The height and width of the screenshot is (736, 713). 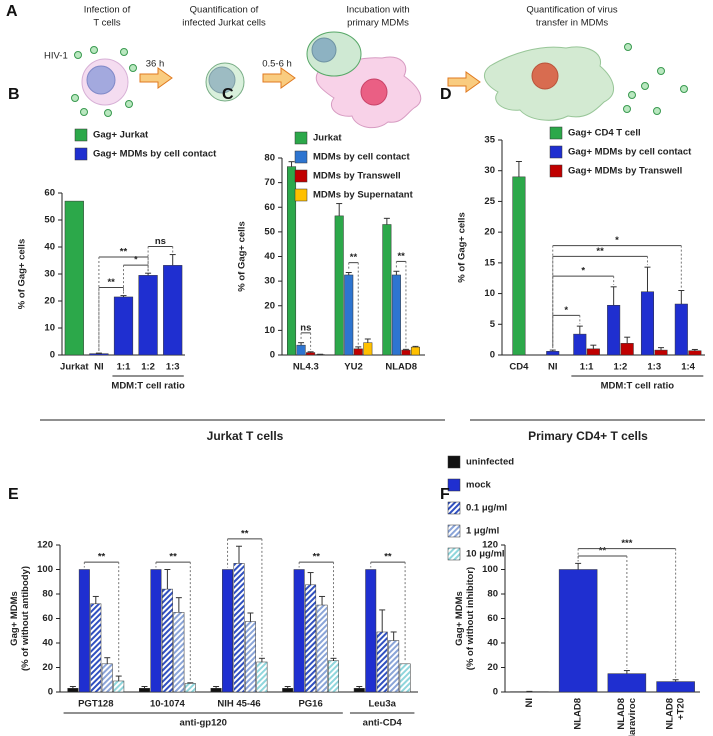 I want to click on x-tick-label: 10-1074, so click(x=168, y=704).